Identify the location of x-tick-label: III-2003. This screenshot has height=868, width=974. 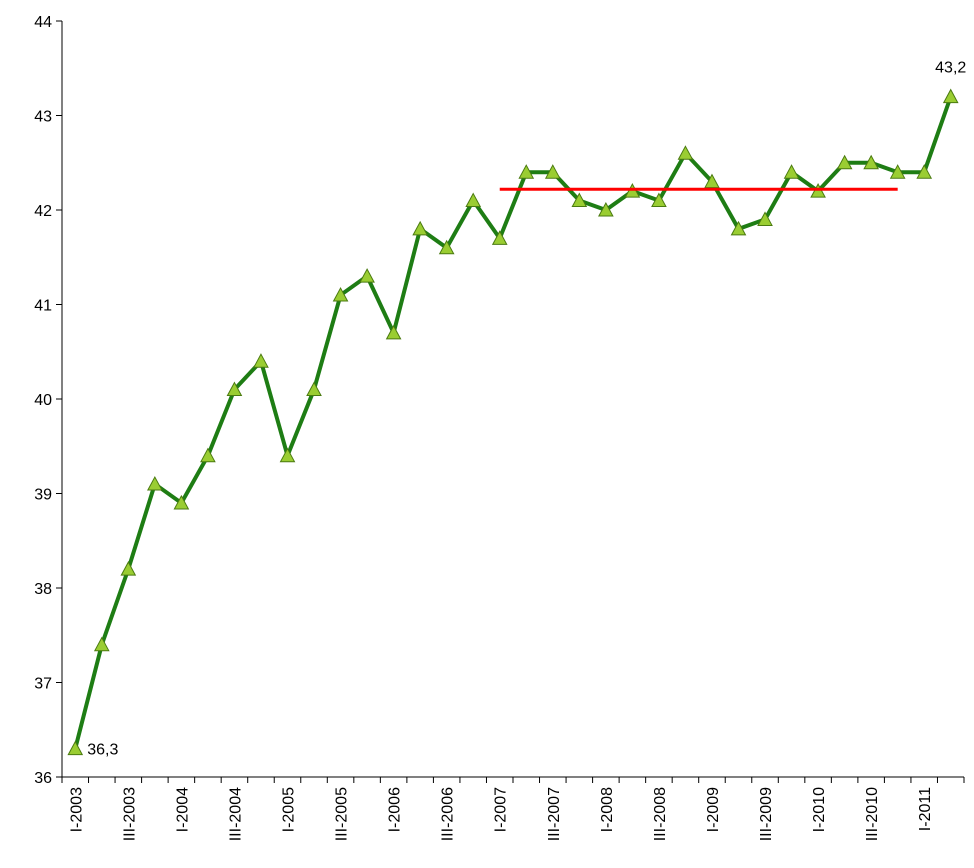
(129, 814).